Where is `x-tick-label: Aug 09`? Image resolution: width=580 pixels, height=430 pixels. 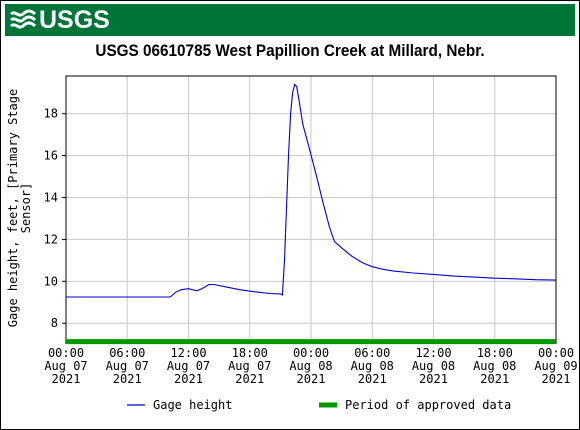
x-tick-label: Aug 09 is located at coordinates (555, 366).